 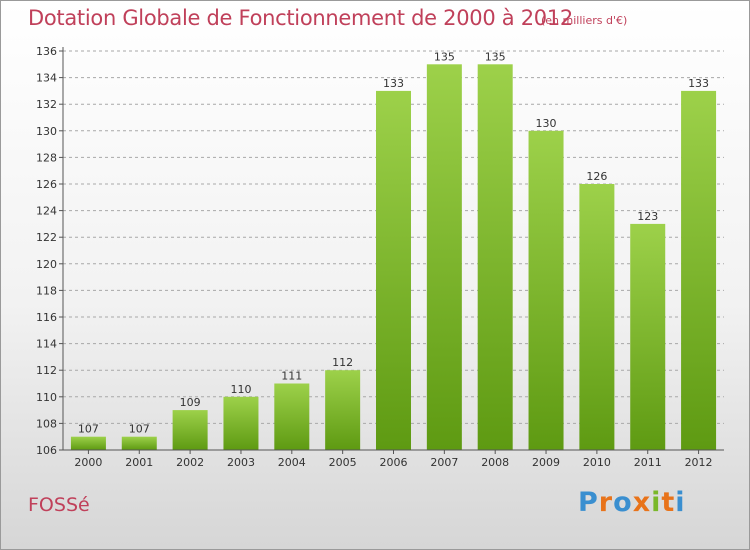 What do you see at coordinates (596, 176) in the screenshot?
I see `data-label-2010: 126` at bounding box center [596, 176].